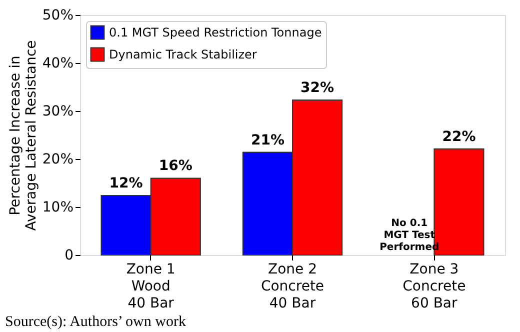 Image resolution: width=520 pixels, height=332 pixels. I want to click on x-tick-label: Zone 1 Wood 40 Bar, so click(151, 287).